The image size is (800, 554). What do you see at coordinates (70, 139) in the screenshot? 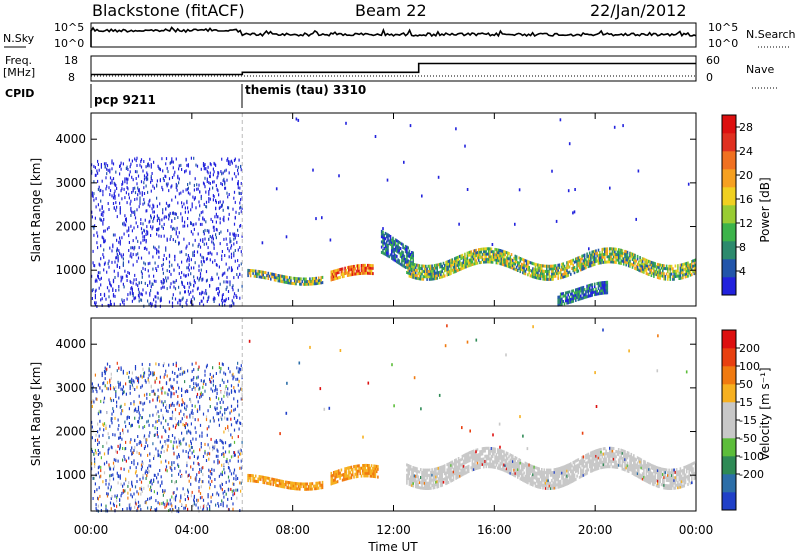
I see `y-tick-label: 4000` at bounding box center [70, 139].